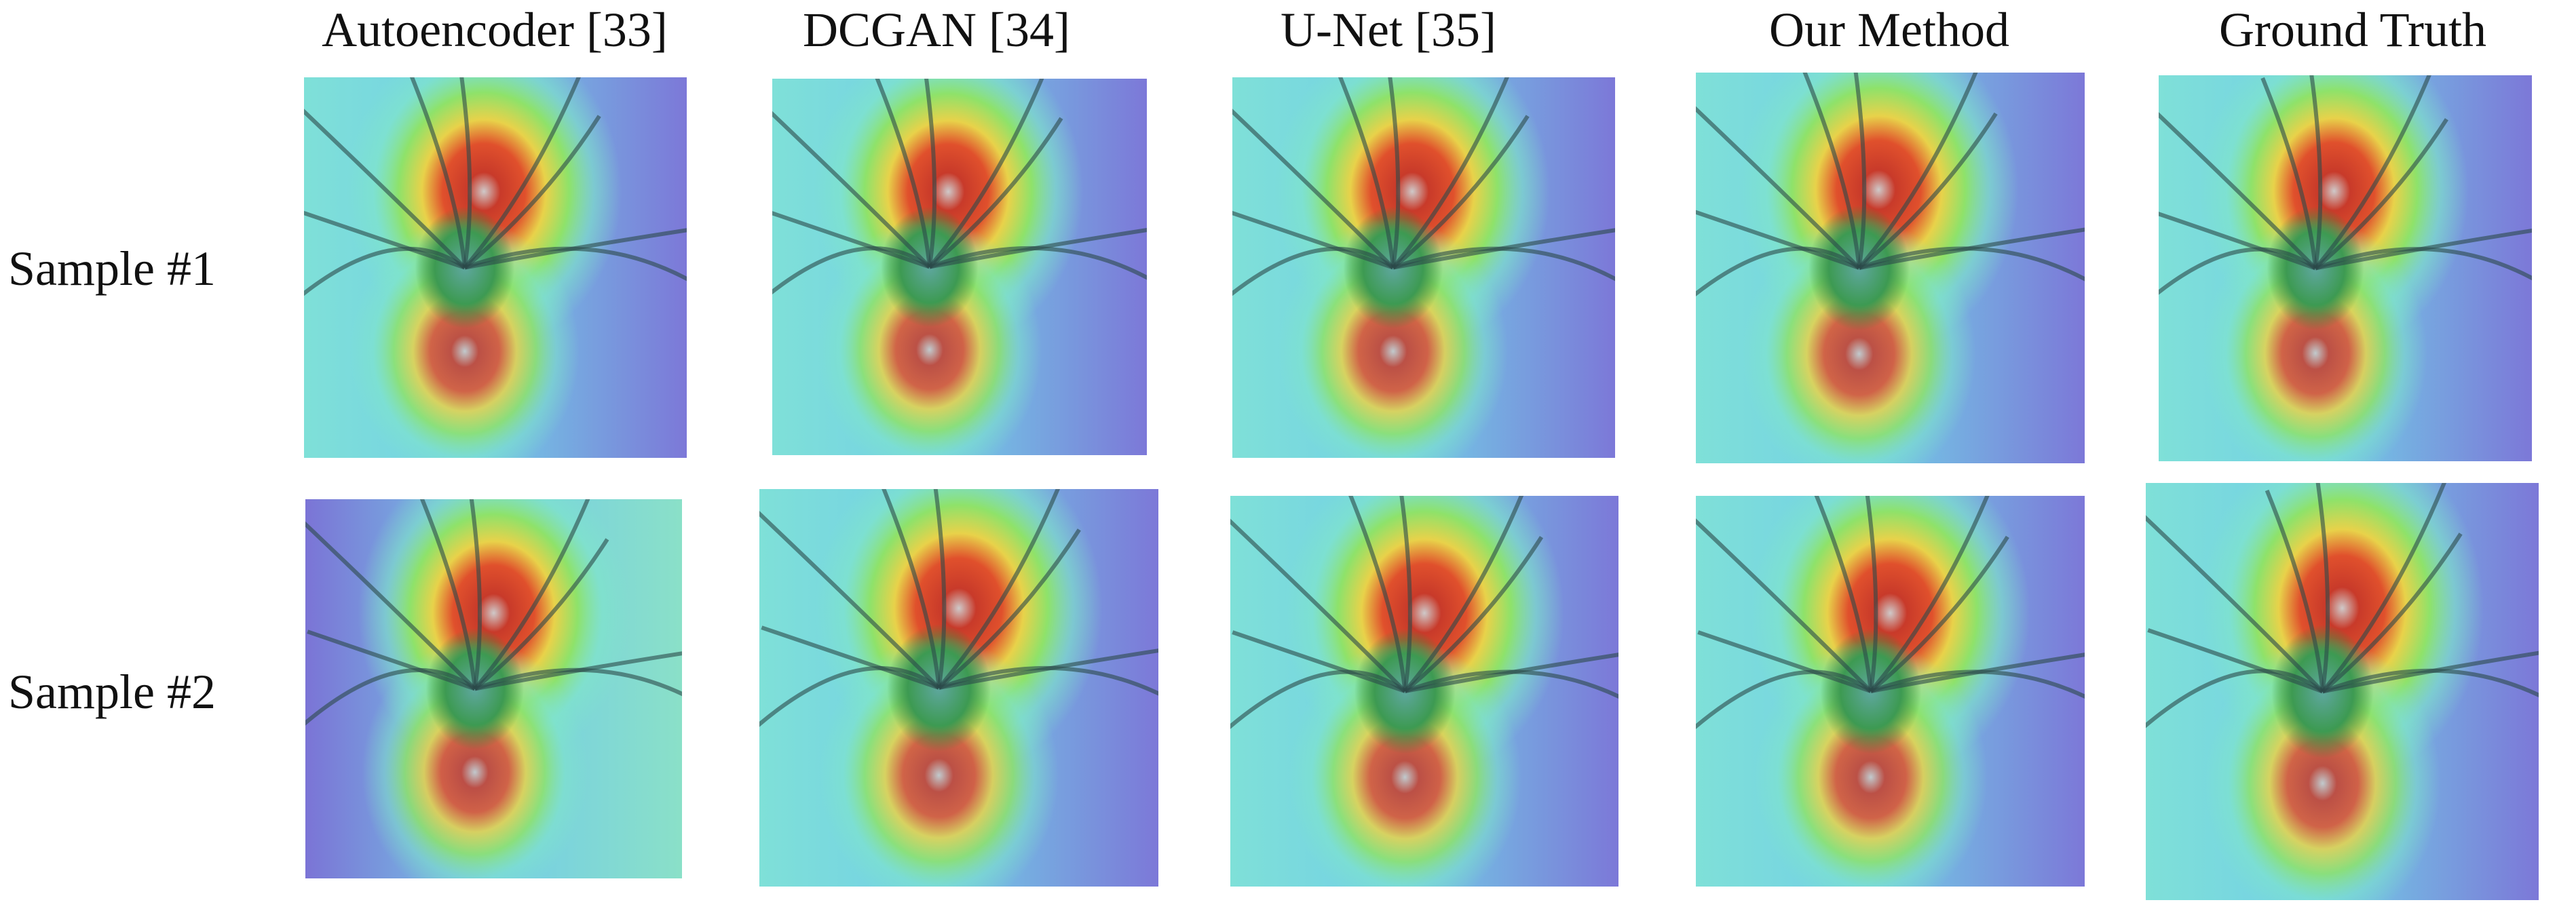  Describe the element at coordinates (112, 692) in the screenshot. I see `row-label: Sample #2` at that location.